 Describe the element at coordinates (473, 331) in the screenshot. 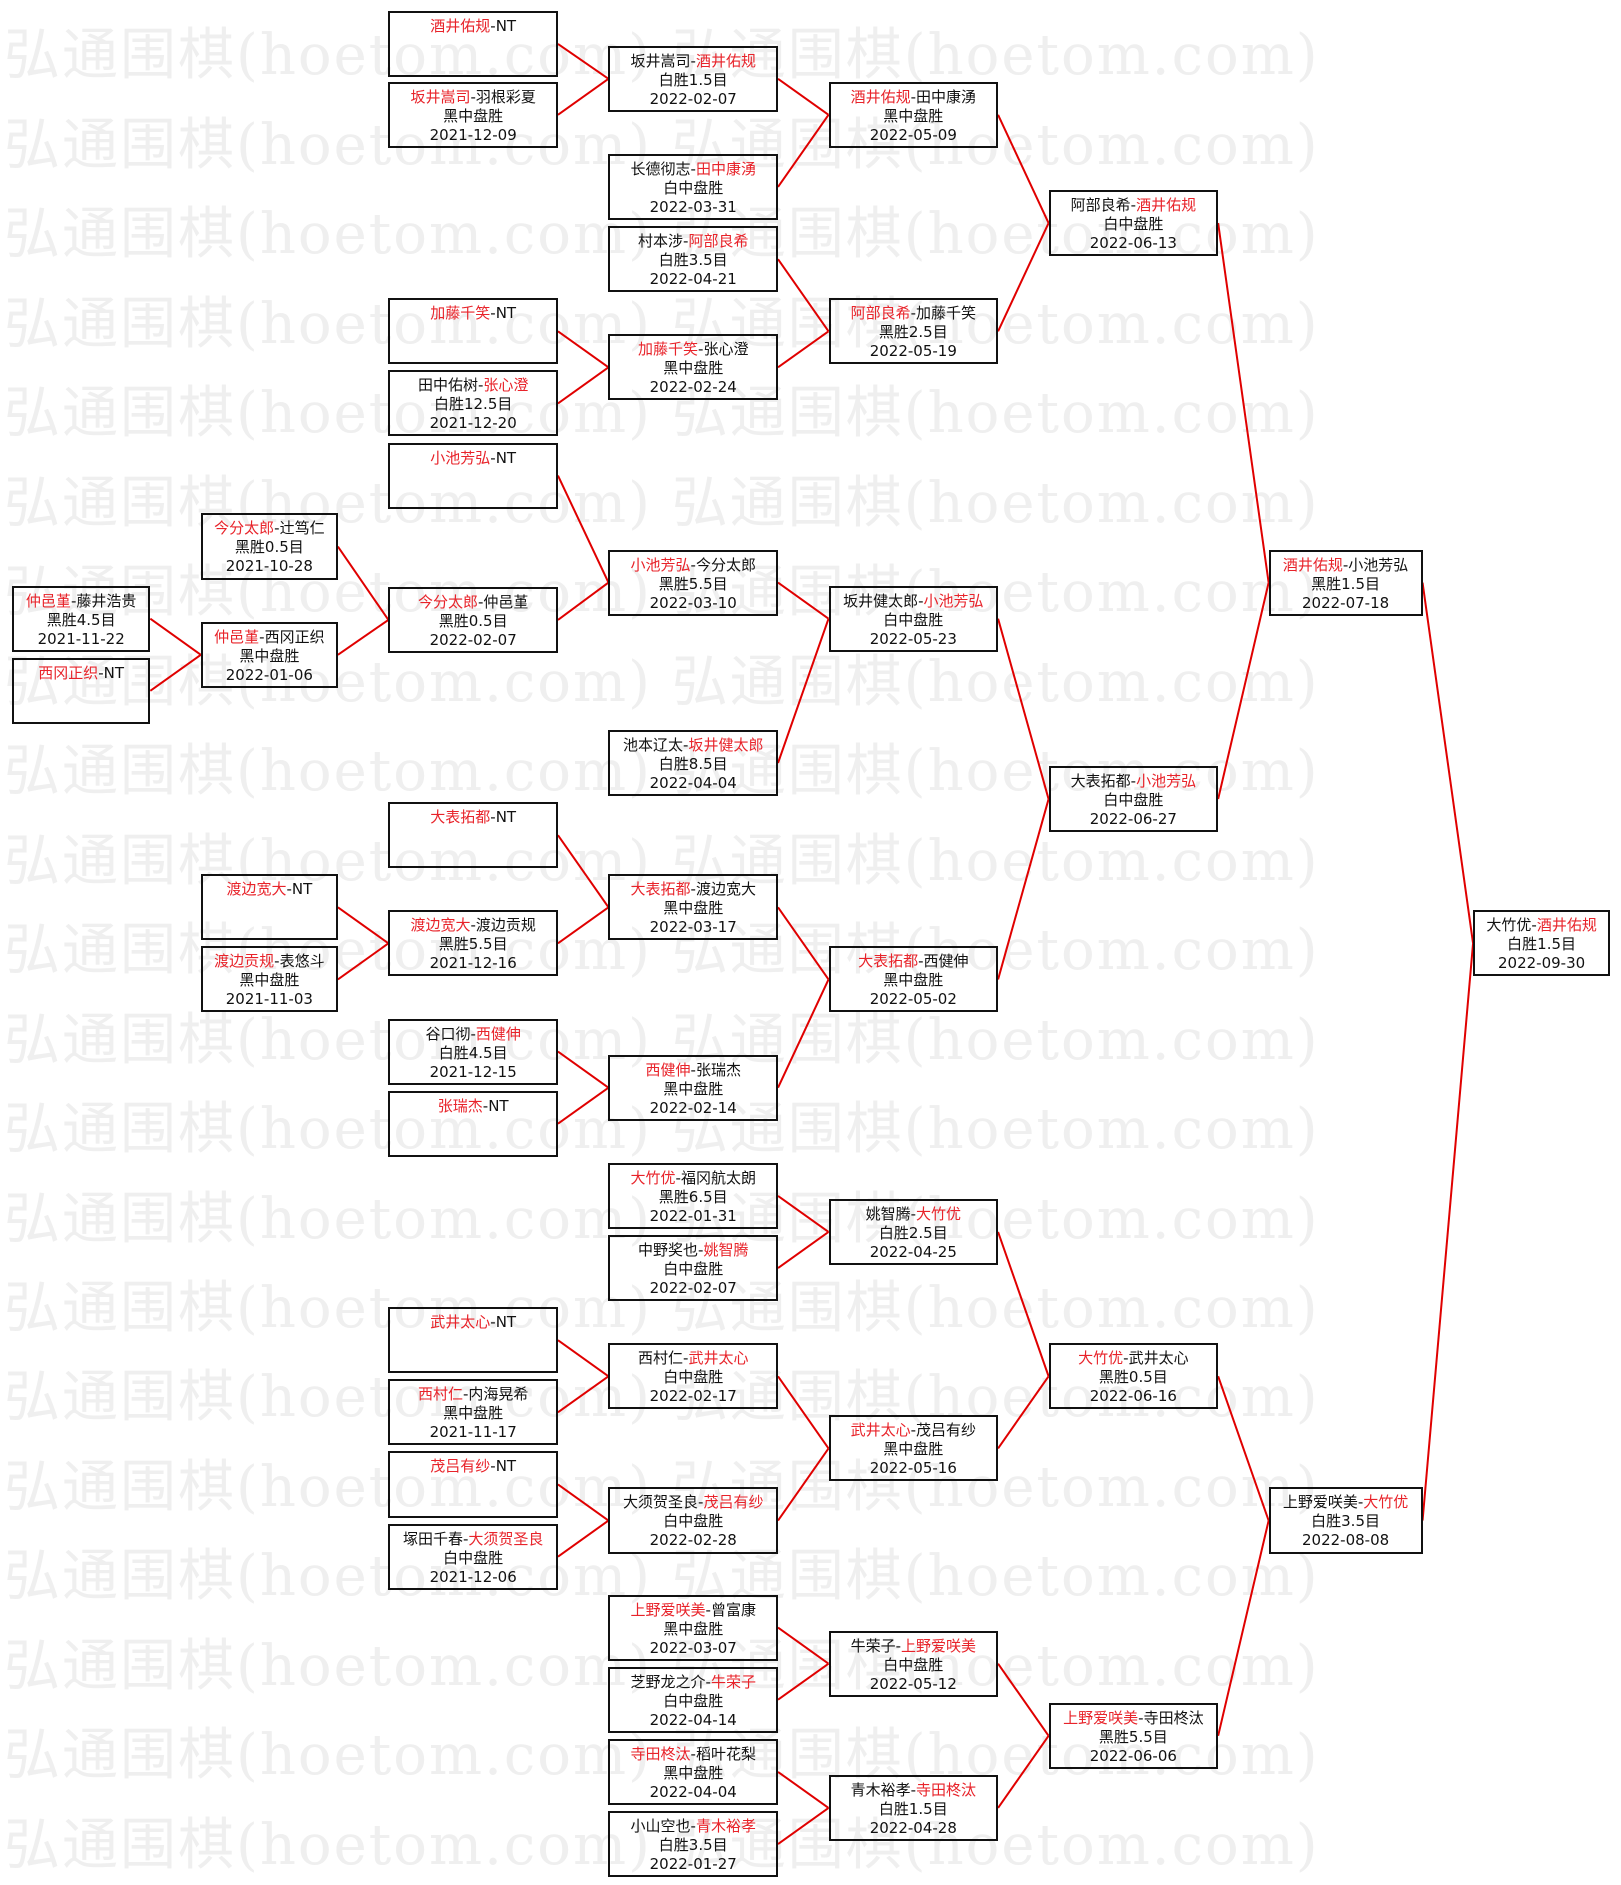

I see `bye-box: 加藤千笑-NT` at that location.